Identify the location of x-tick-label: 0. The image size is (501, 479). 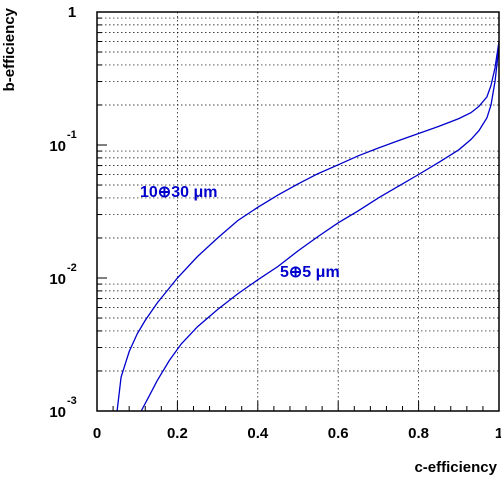
(97, 433).